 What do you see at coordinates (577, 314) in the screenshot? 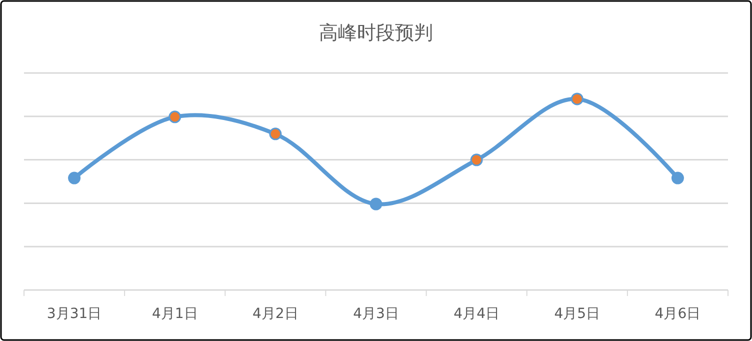
I see `x-tick-label: 4月5日` at bounding box center [577, 314].